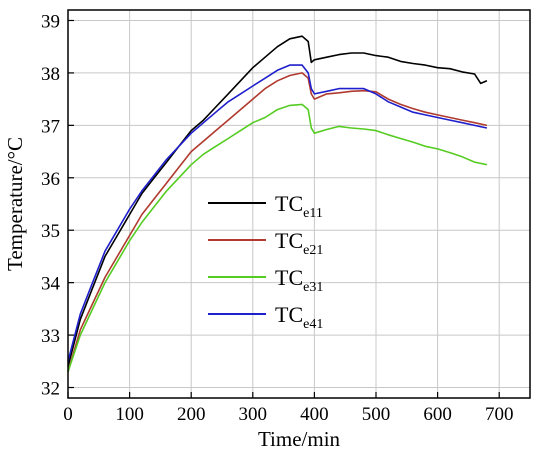 This screenshot has width=550, height=455. Describe the element at coordinates (50, 74) in the screenshot. I see `y-tick-label: 38` at that location.